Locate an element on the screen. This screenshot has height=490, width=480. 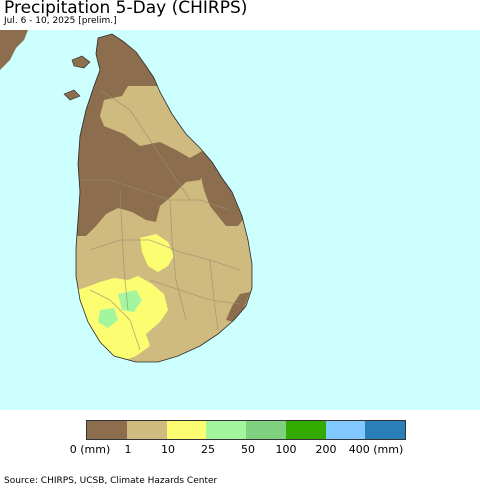
legend-label: 1 is located at coordinates (128, 449).